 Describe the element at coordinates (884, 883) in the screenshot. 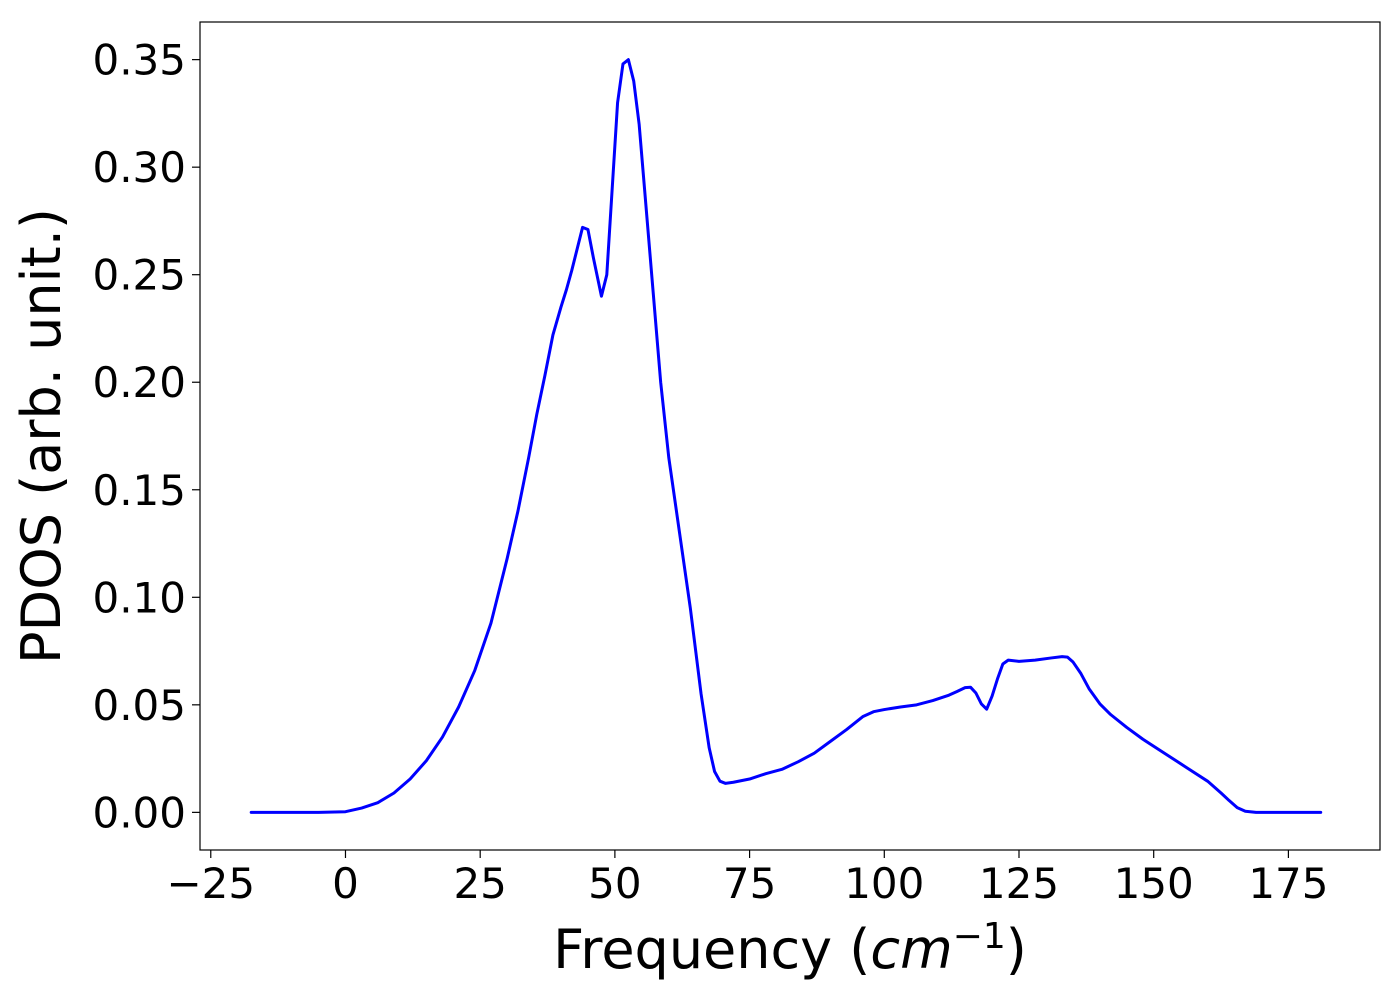

I see `x-tick-label: 100` at that location.